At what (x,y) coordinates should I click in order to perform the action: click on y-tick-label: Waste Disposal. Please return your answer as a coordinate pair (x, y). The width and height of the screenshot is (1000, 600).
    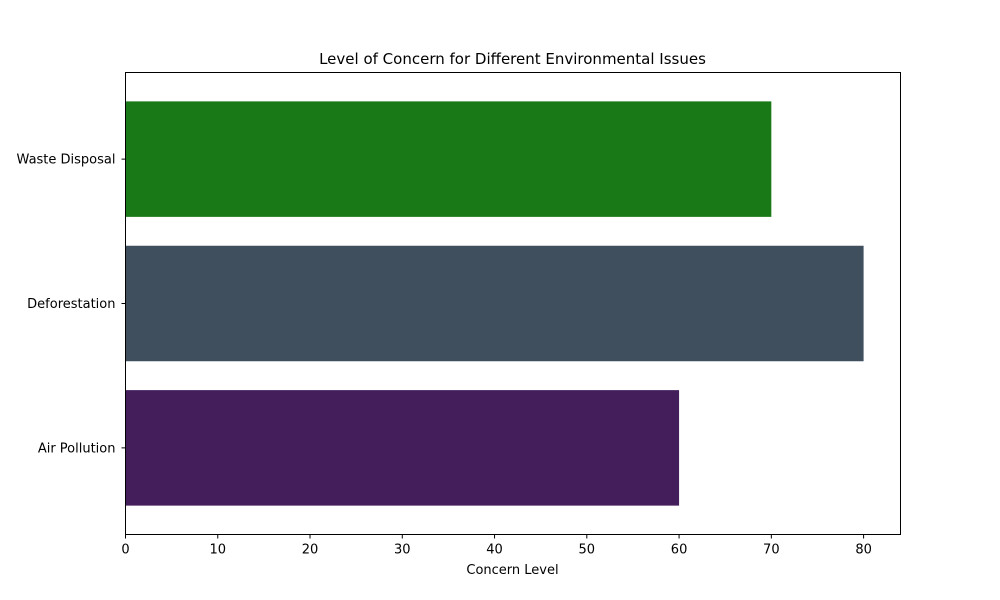
    Looking at the image, I should click on (66, 160).